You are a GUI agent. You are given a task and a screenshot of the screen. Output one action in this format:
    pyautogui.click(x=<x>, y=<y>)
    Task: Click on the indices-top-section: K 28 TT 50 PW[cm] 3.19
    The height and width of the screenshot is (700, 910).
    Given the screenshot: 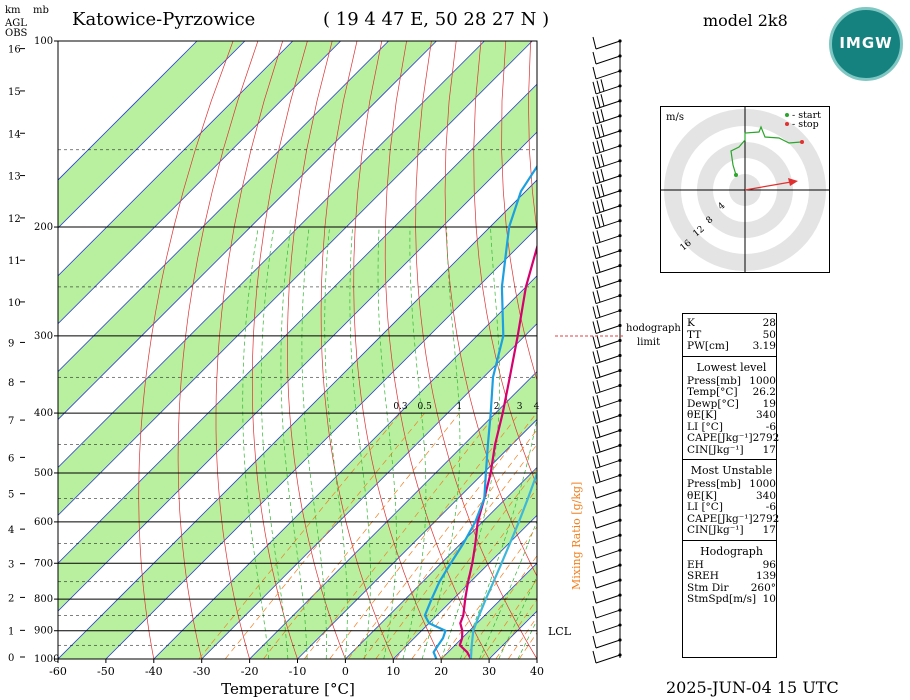 What is the action you would take?
    pyautogui.click(x=731, y=335)
    